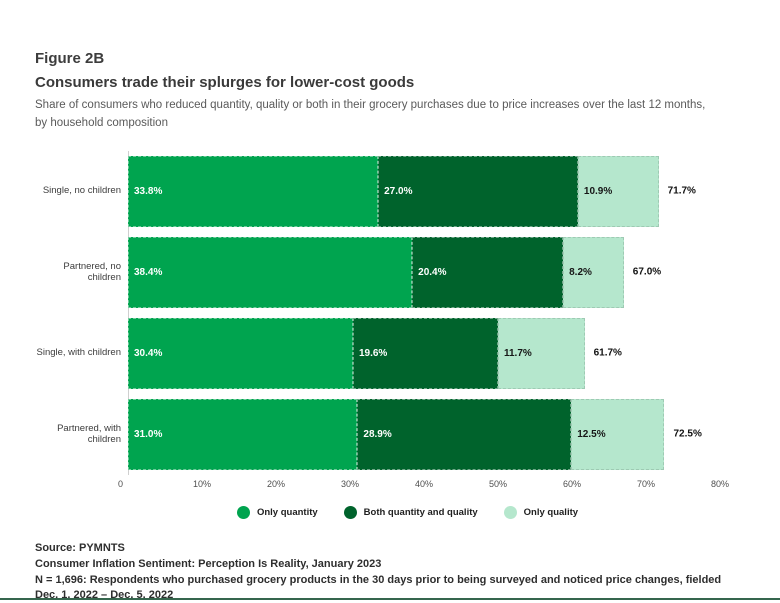 The image size is (780, 603). Describe the element at coordinates (373, 353) in the screenshot. I see `segment-value-label: 19.6%` at that location.